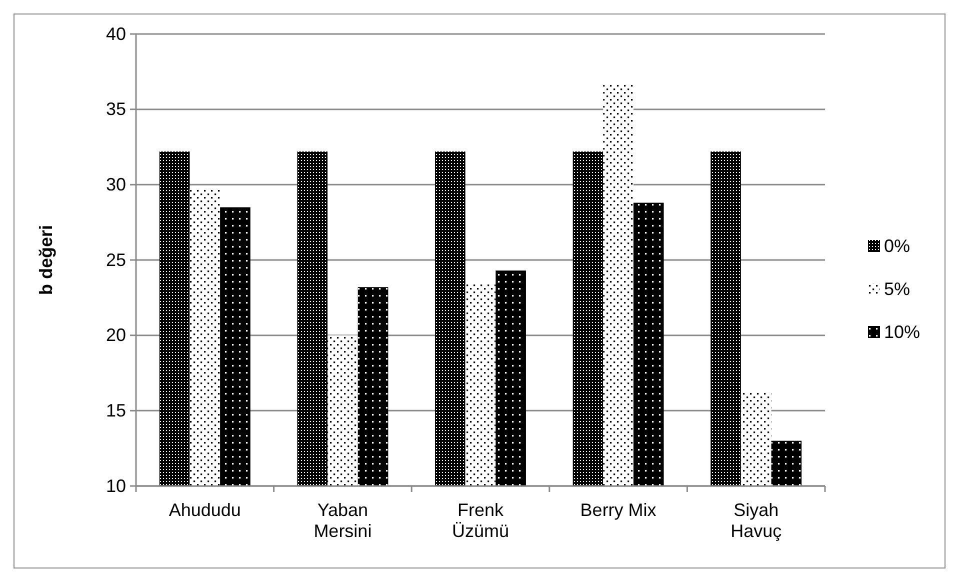  What do you see at coordinates (116, 34) in the screenshot?
I see `y-tick-label: 40` at bounding box center [116, 34].